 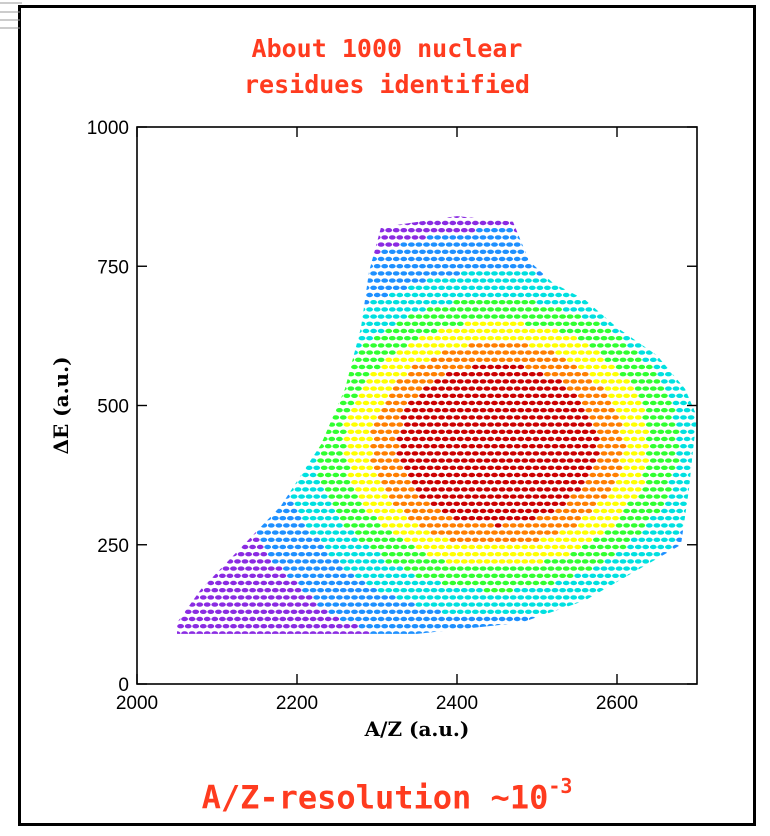 What do you see at coordinates (286, 395) in the screenshot?
I see `heat-cell-2015` at bounding box center [286, 395].